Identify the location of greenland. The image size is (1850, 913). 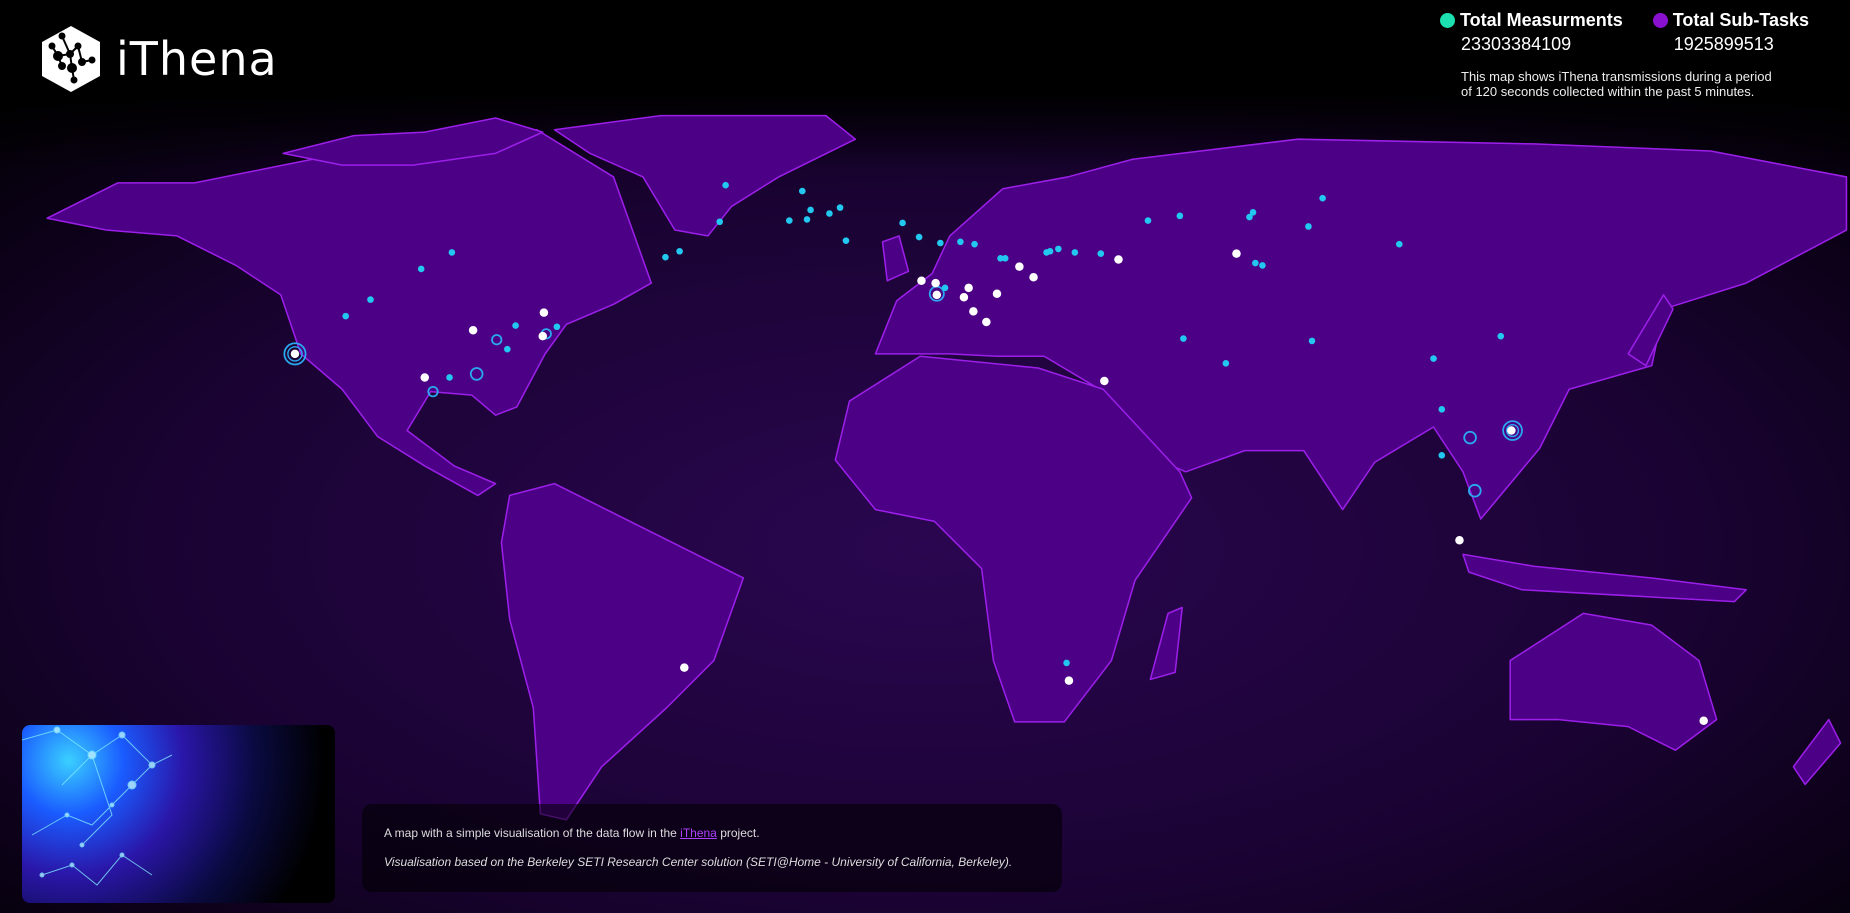
(705, 175).